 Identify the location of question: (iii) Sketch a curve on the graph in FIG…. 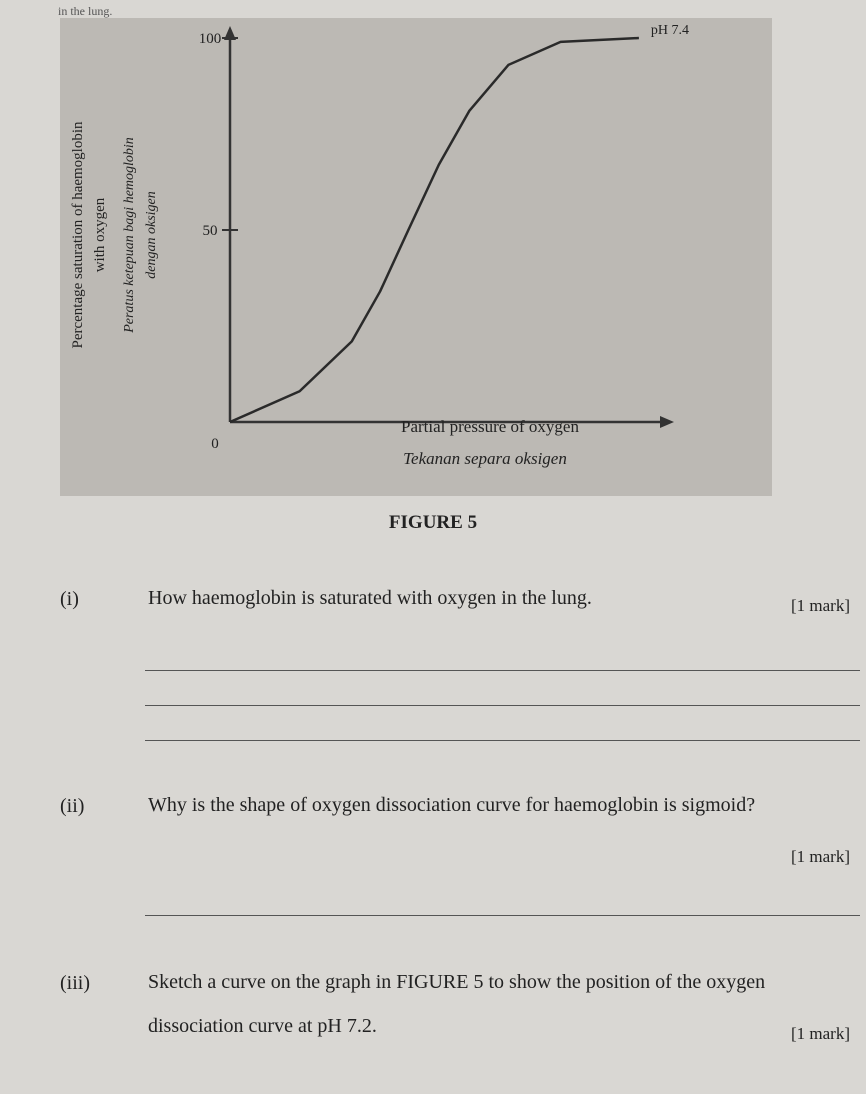
(455, 1016).